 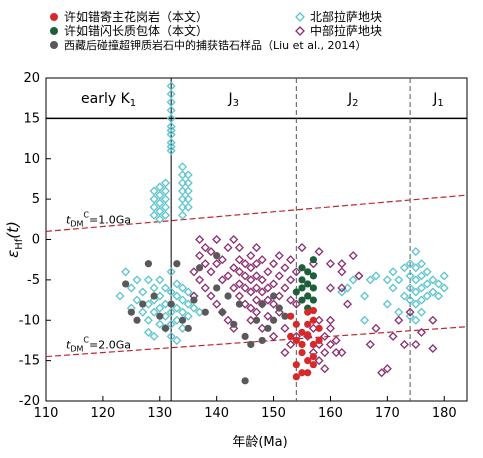 I want to click on x-tick-label: 120, so click(x=102, y=413).